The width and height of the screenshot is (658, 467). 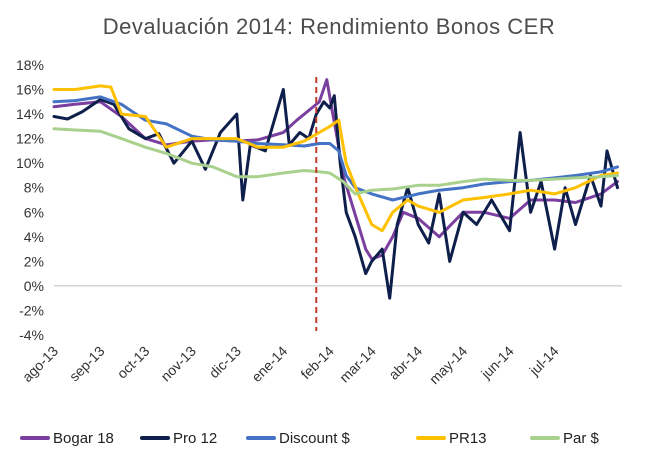 I want to click on y-tick-label: 18%, so click(x=30, y=65).